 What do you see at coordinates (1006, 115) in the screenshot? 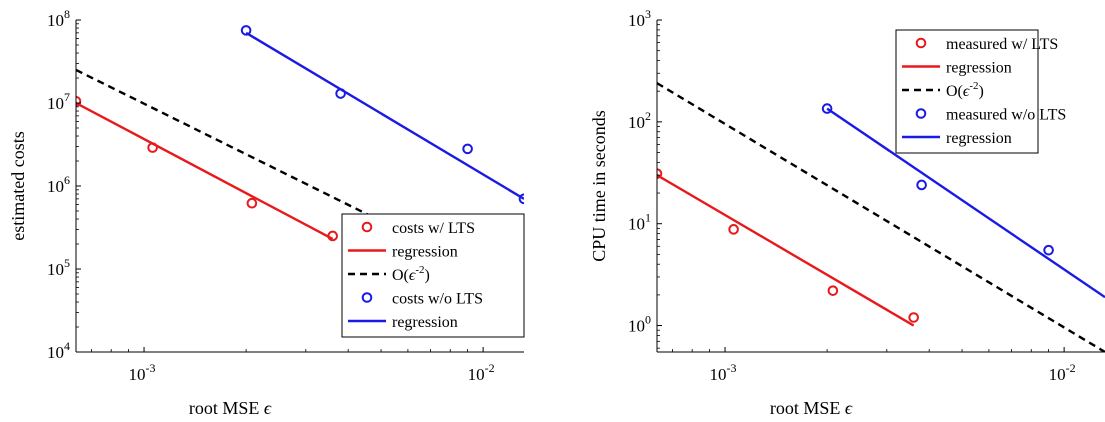
I see `legend-label: measured w/o LTS` at bounding box center [1006, 115].